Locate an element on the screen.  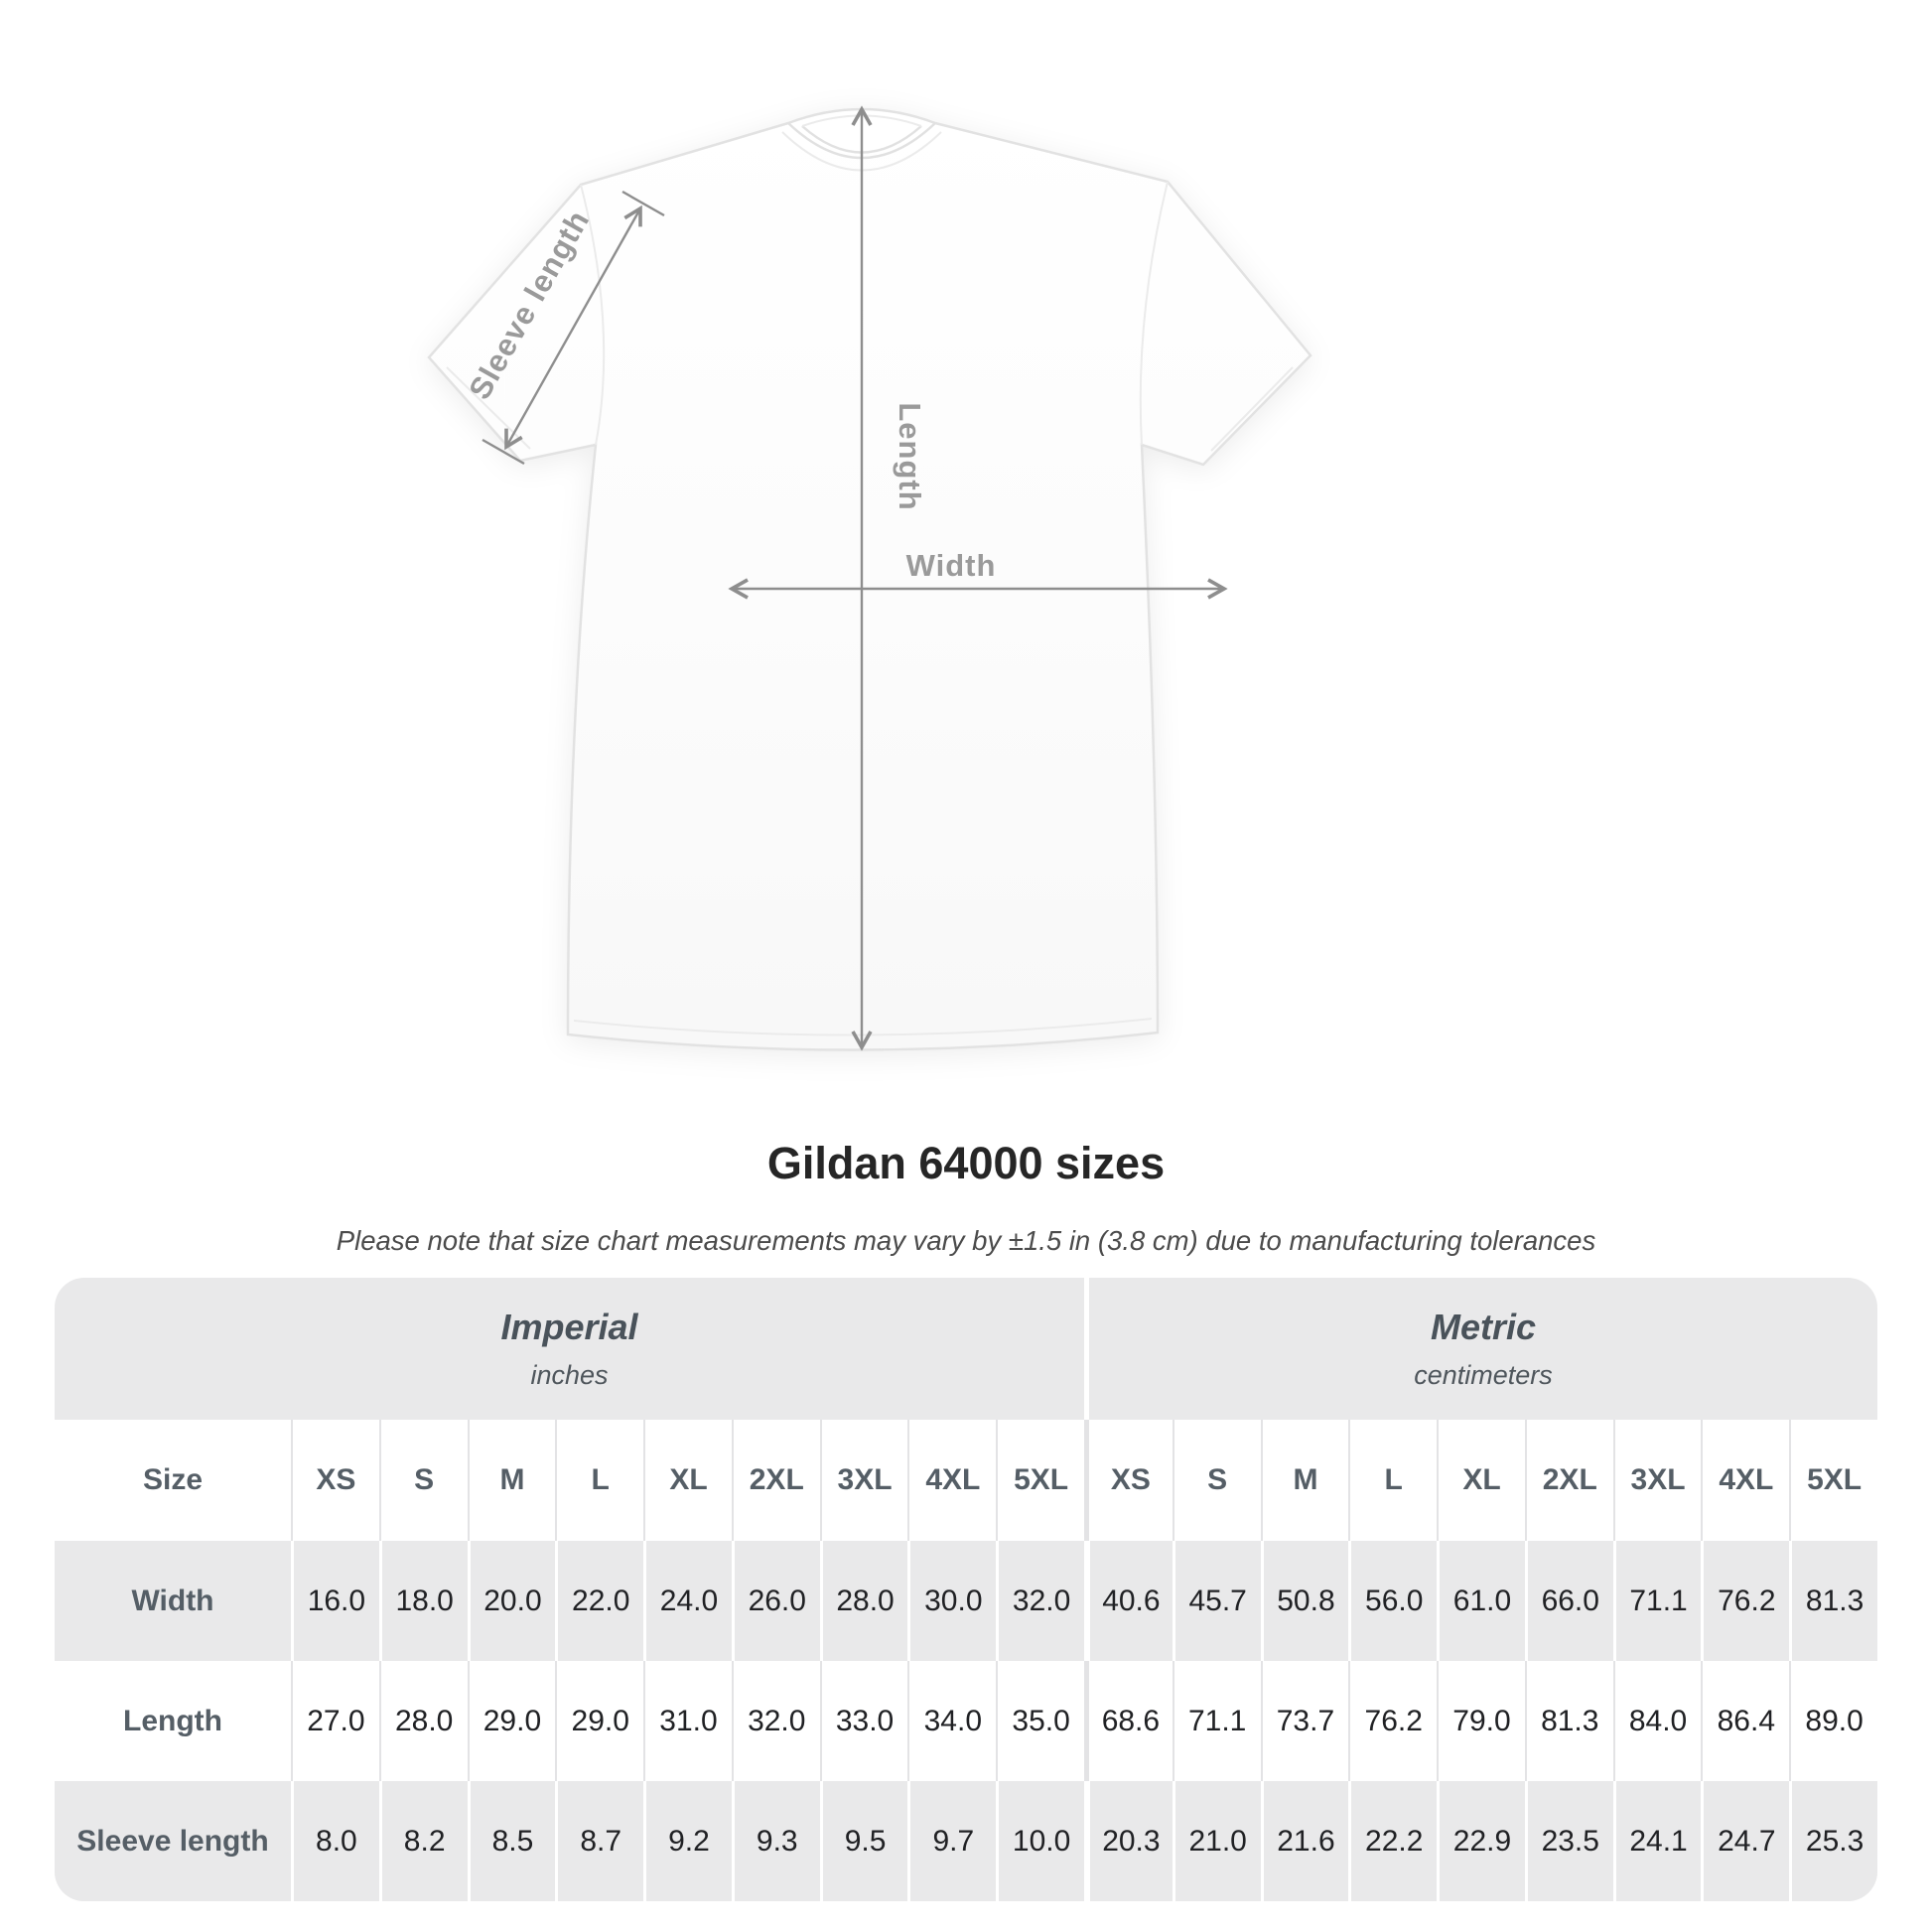
metric-section-unit: centimeters is located at coordinates (1483, 1375).